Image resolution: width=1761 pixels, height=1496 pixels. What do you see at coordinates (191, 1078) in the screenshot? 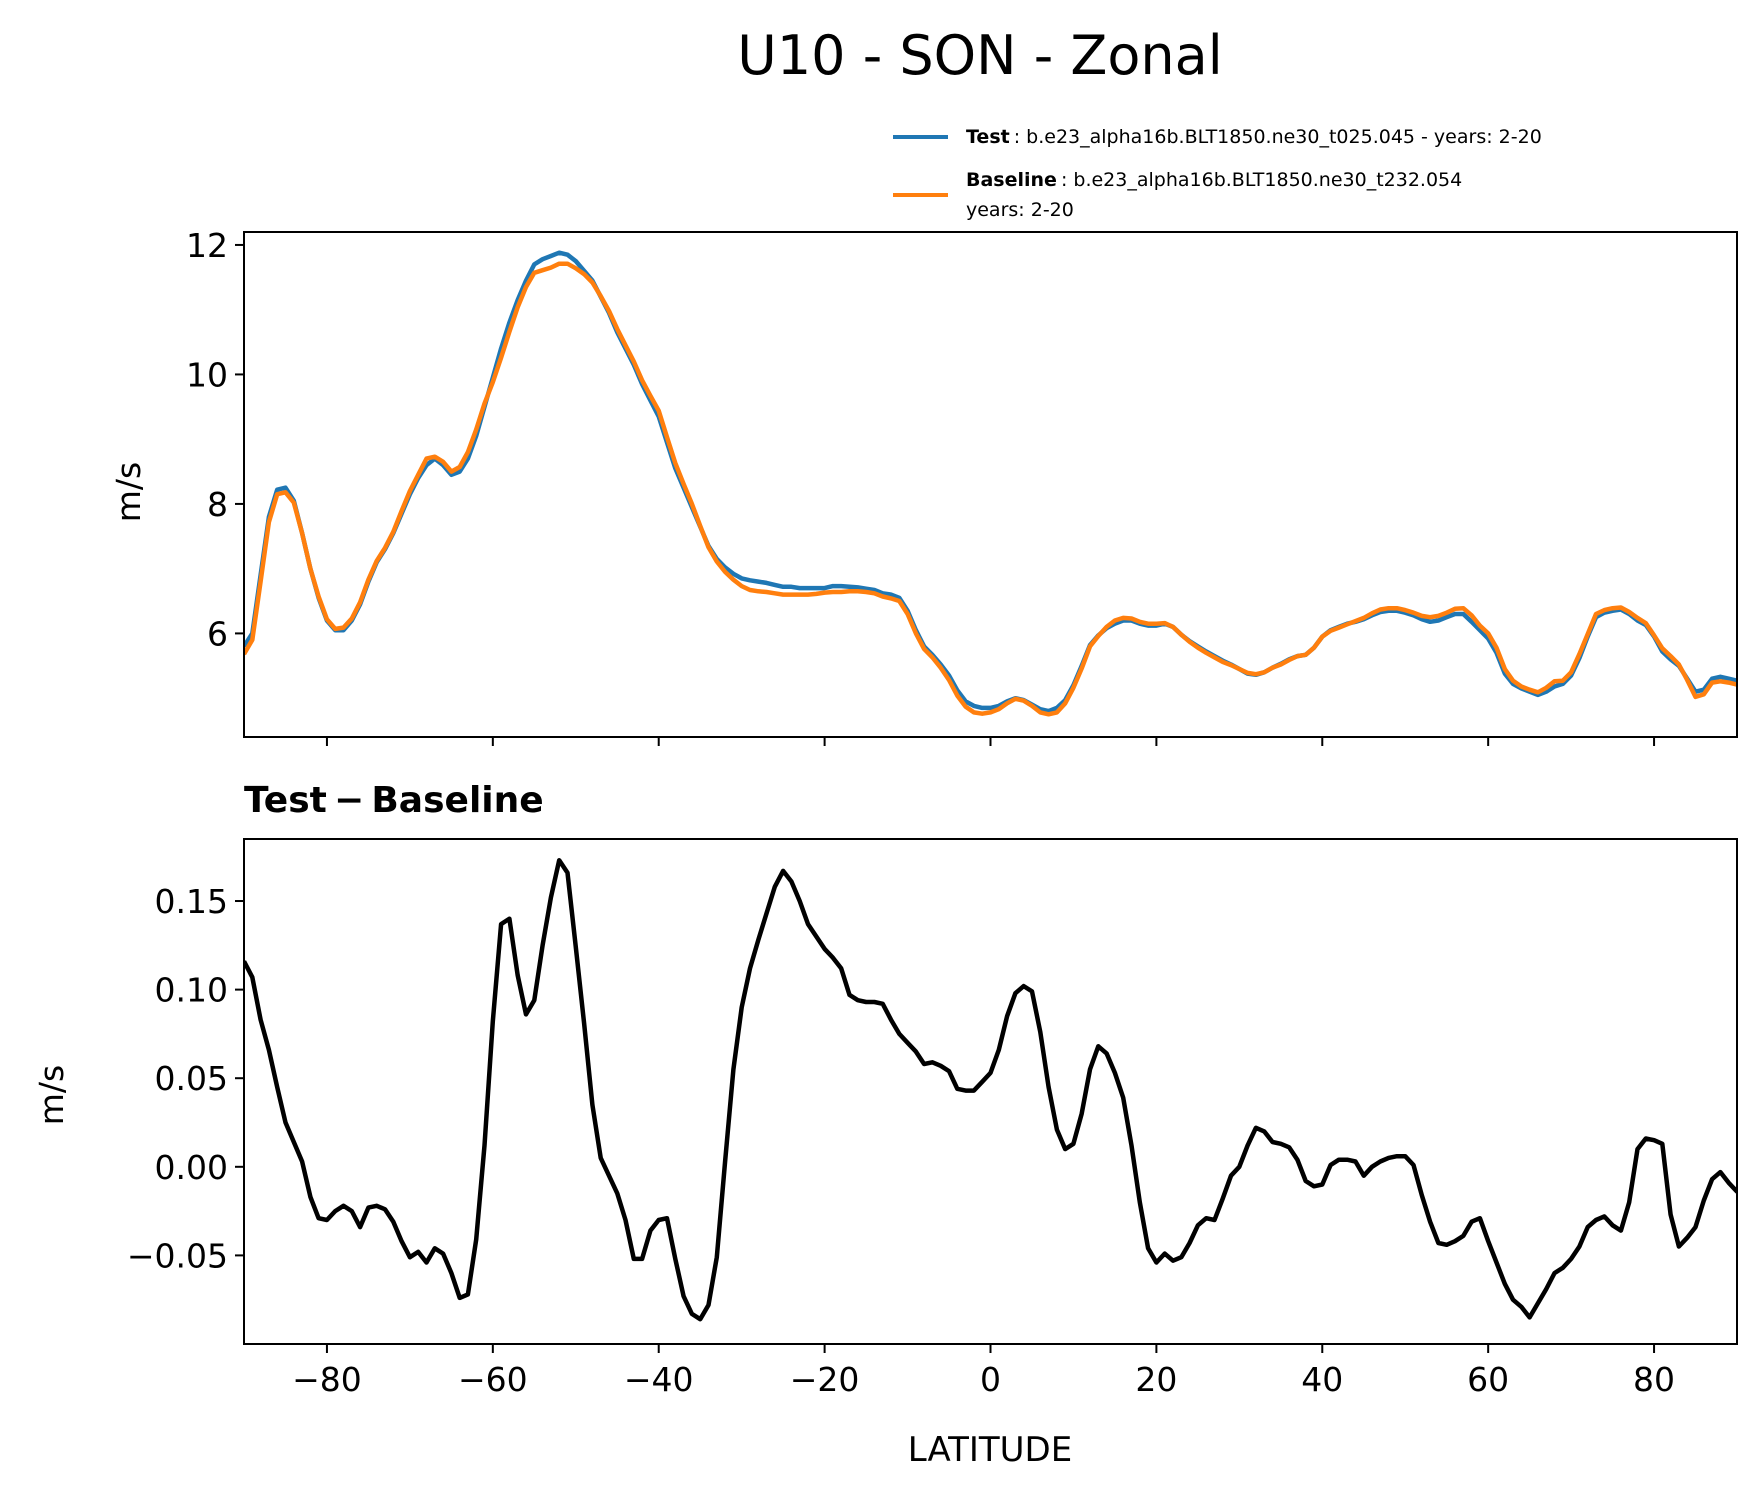
I see `bot-ytick-label: 0.05` at bounding box center [191, 1078].